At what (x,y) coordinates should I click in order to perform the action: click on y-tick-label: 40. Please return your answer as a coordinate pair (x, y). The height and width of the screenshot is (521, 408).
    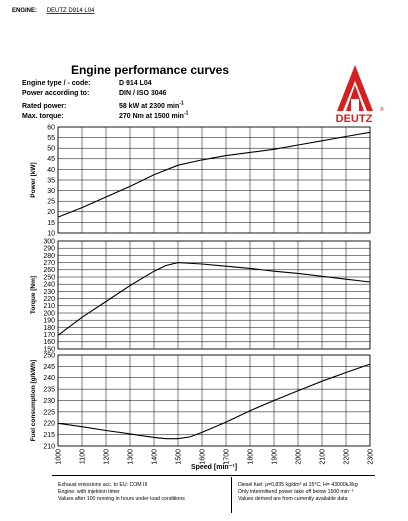
    Looking at the image, I should click on (51, 170).